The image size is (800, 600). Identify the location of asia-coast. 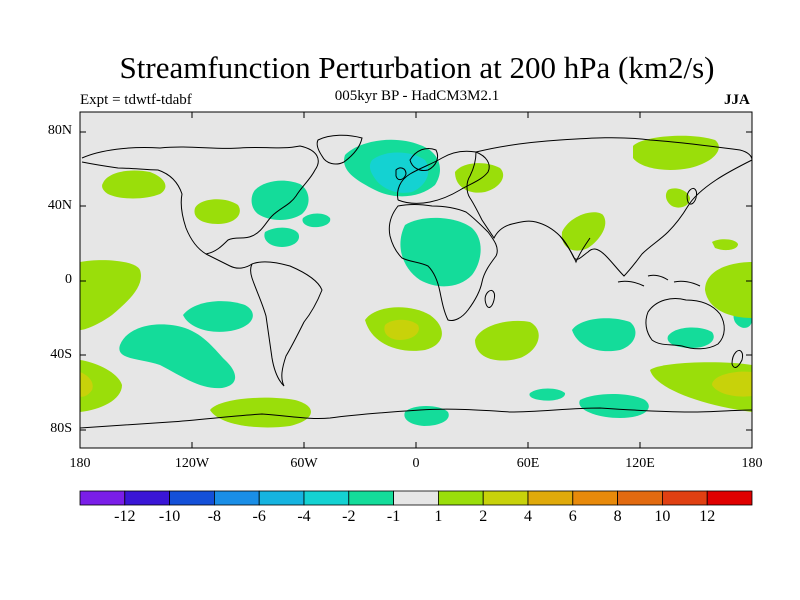
(609, 207).